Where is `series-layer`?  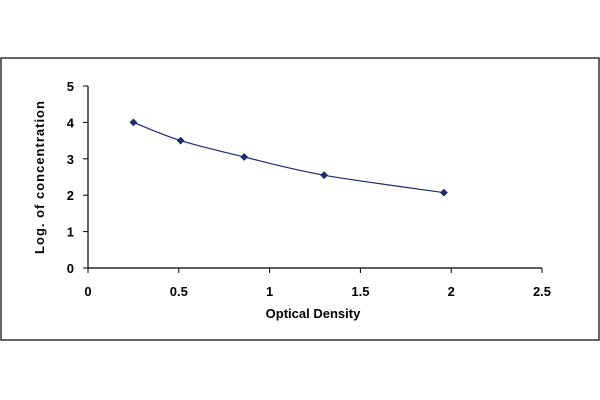 series-layer is located at coordinates (288, 157).